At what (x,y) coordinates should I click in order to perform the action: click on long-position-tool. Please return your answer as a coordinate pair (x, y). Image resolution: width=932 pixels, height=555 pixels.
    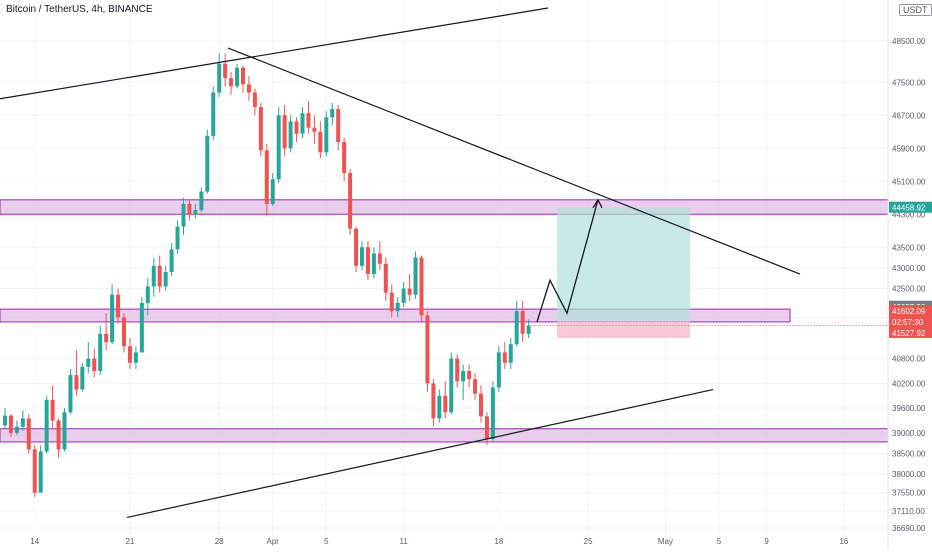
    Looking at the image, I should click on (709, 272).